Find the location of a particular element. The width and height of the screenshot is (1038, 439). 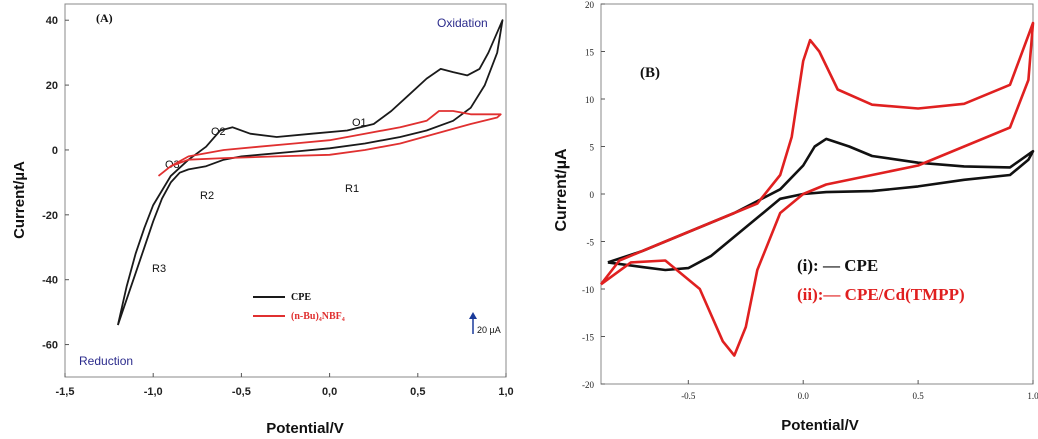

y-tick-label: 5 is located at coordinates (592, 148).